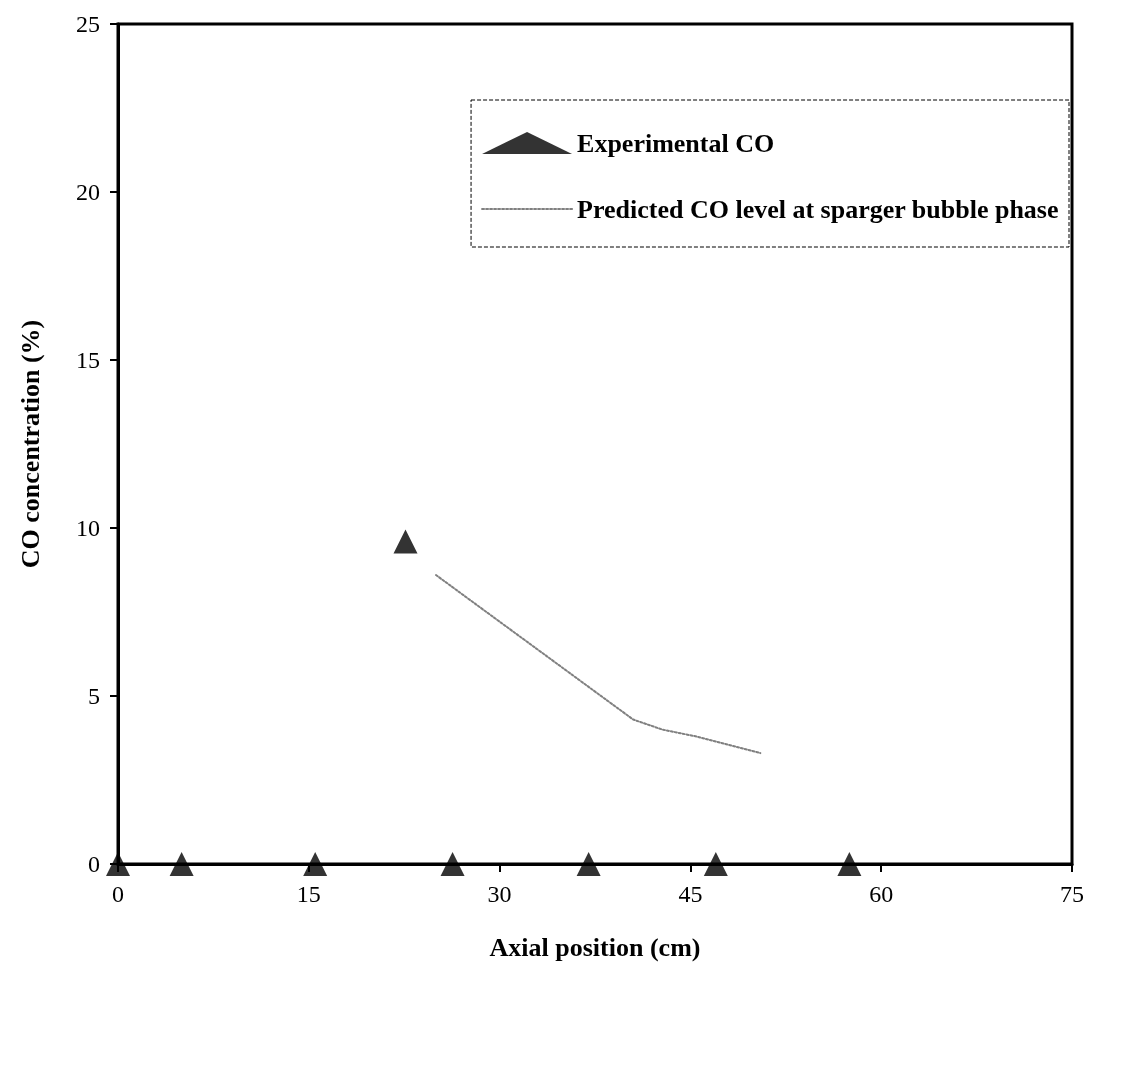  What do you see at coordinates (30, 444) in the screenshot?
I see `y-axis-title: CO concentration (%)` at bounding box center [30, 444].